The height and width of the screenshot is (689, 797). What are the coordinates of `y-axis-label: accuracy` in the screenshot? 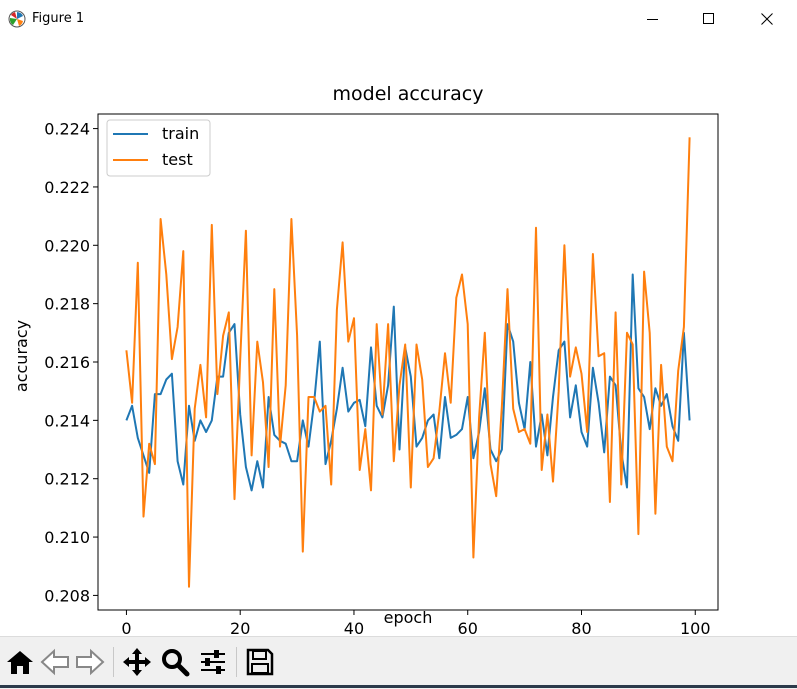 It's located at (21, 356).